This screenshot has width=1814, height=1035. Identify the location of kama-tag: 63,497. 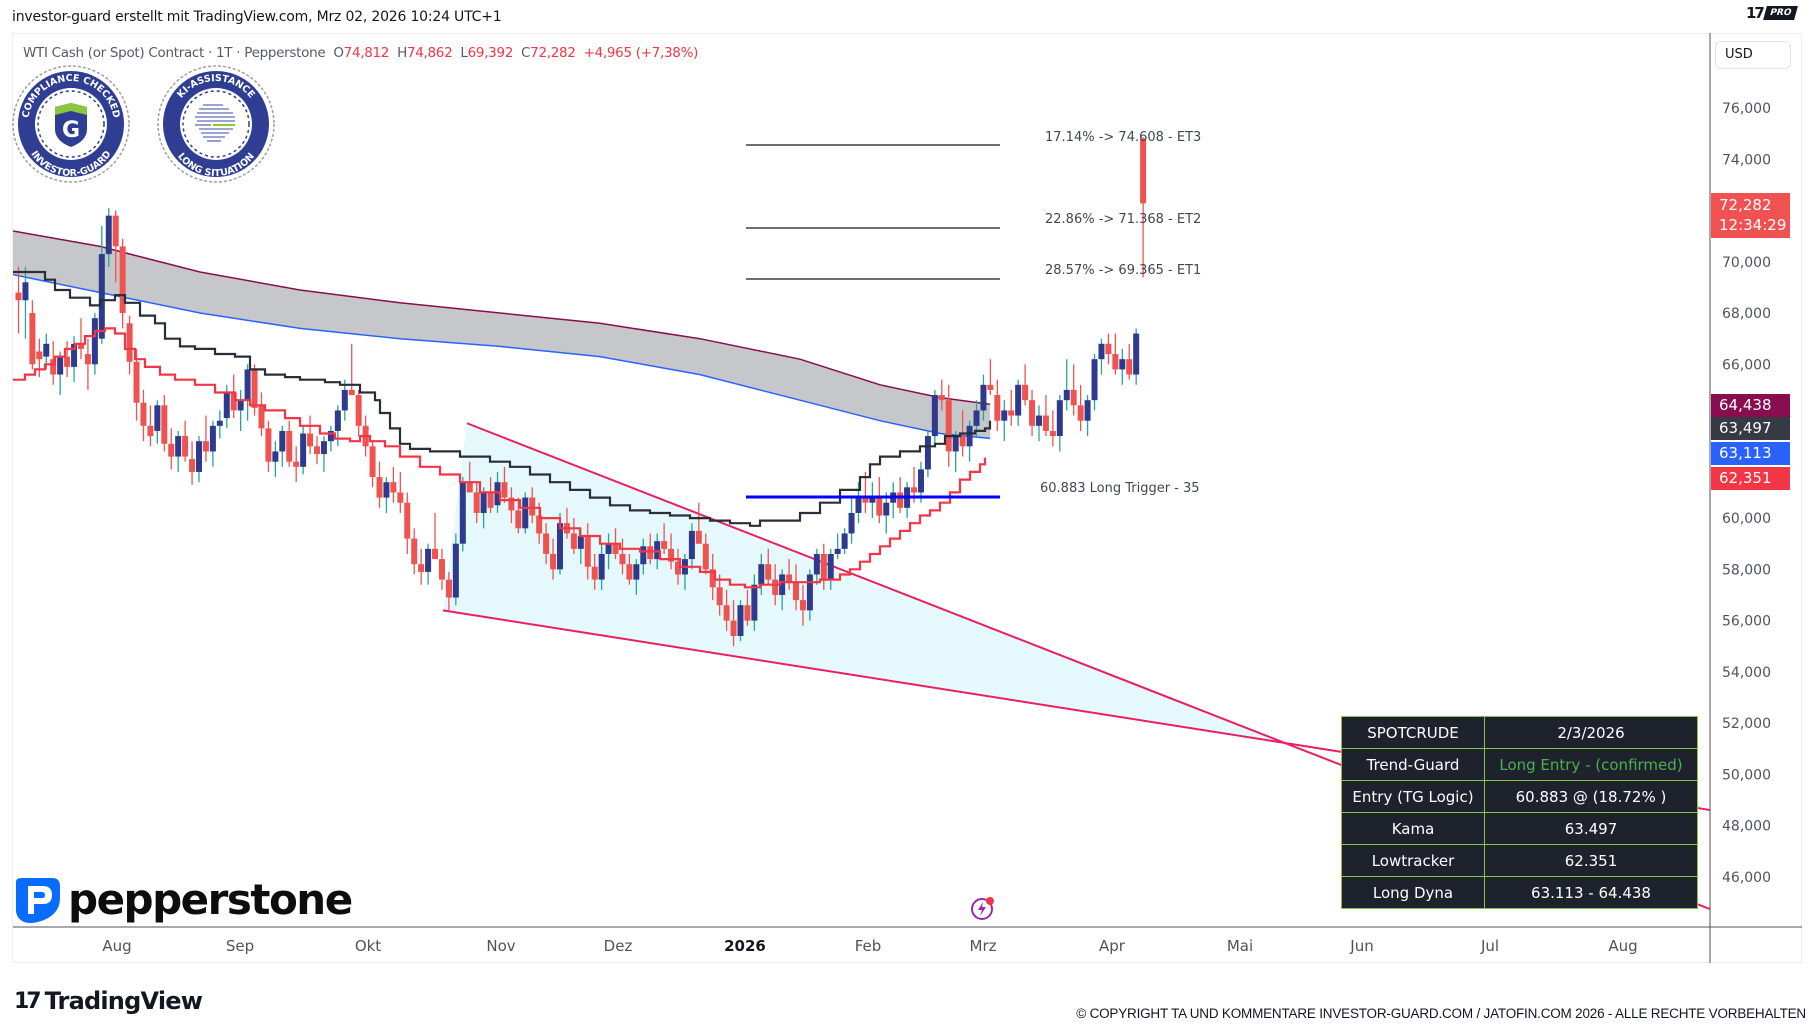
(1750, 428).